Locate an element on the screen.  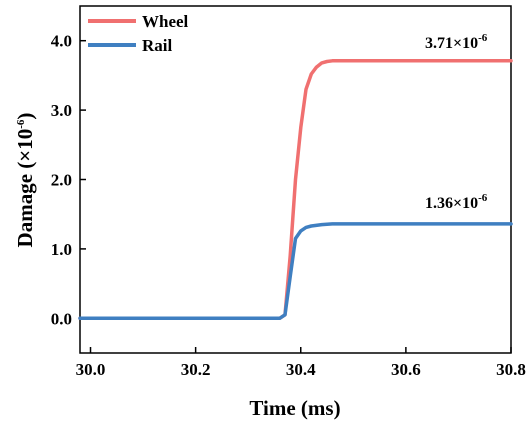
y-tick-label: 2.0 is located at coordinates (61, 180).